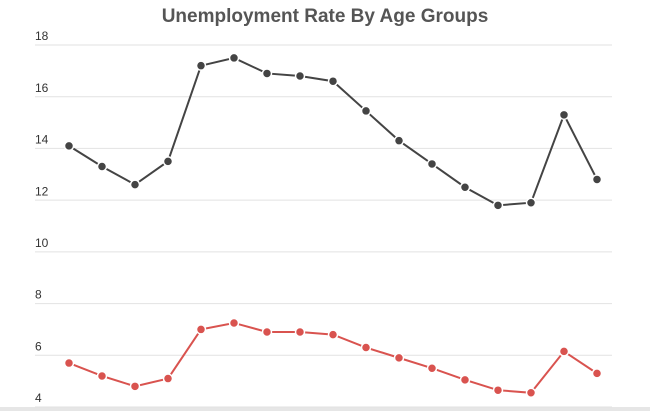 This screenshot has height=411, width=650. Describe the element at coordinates (38, 295) in the screenshot. I see `y-tick-label: 8` at that location.